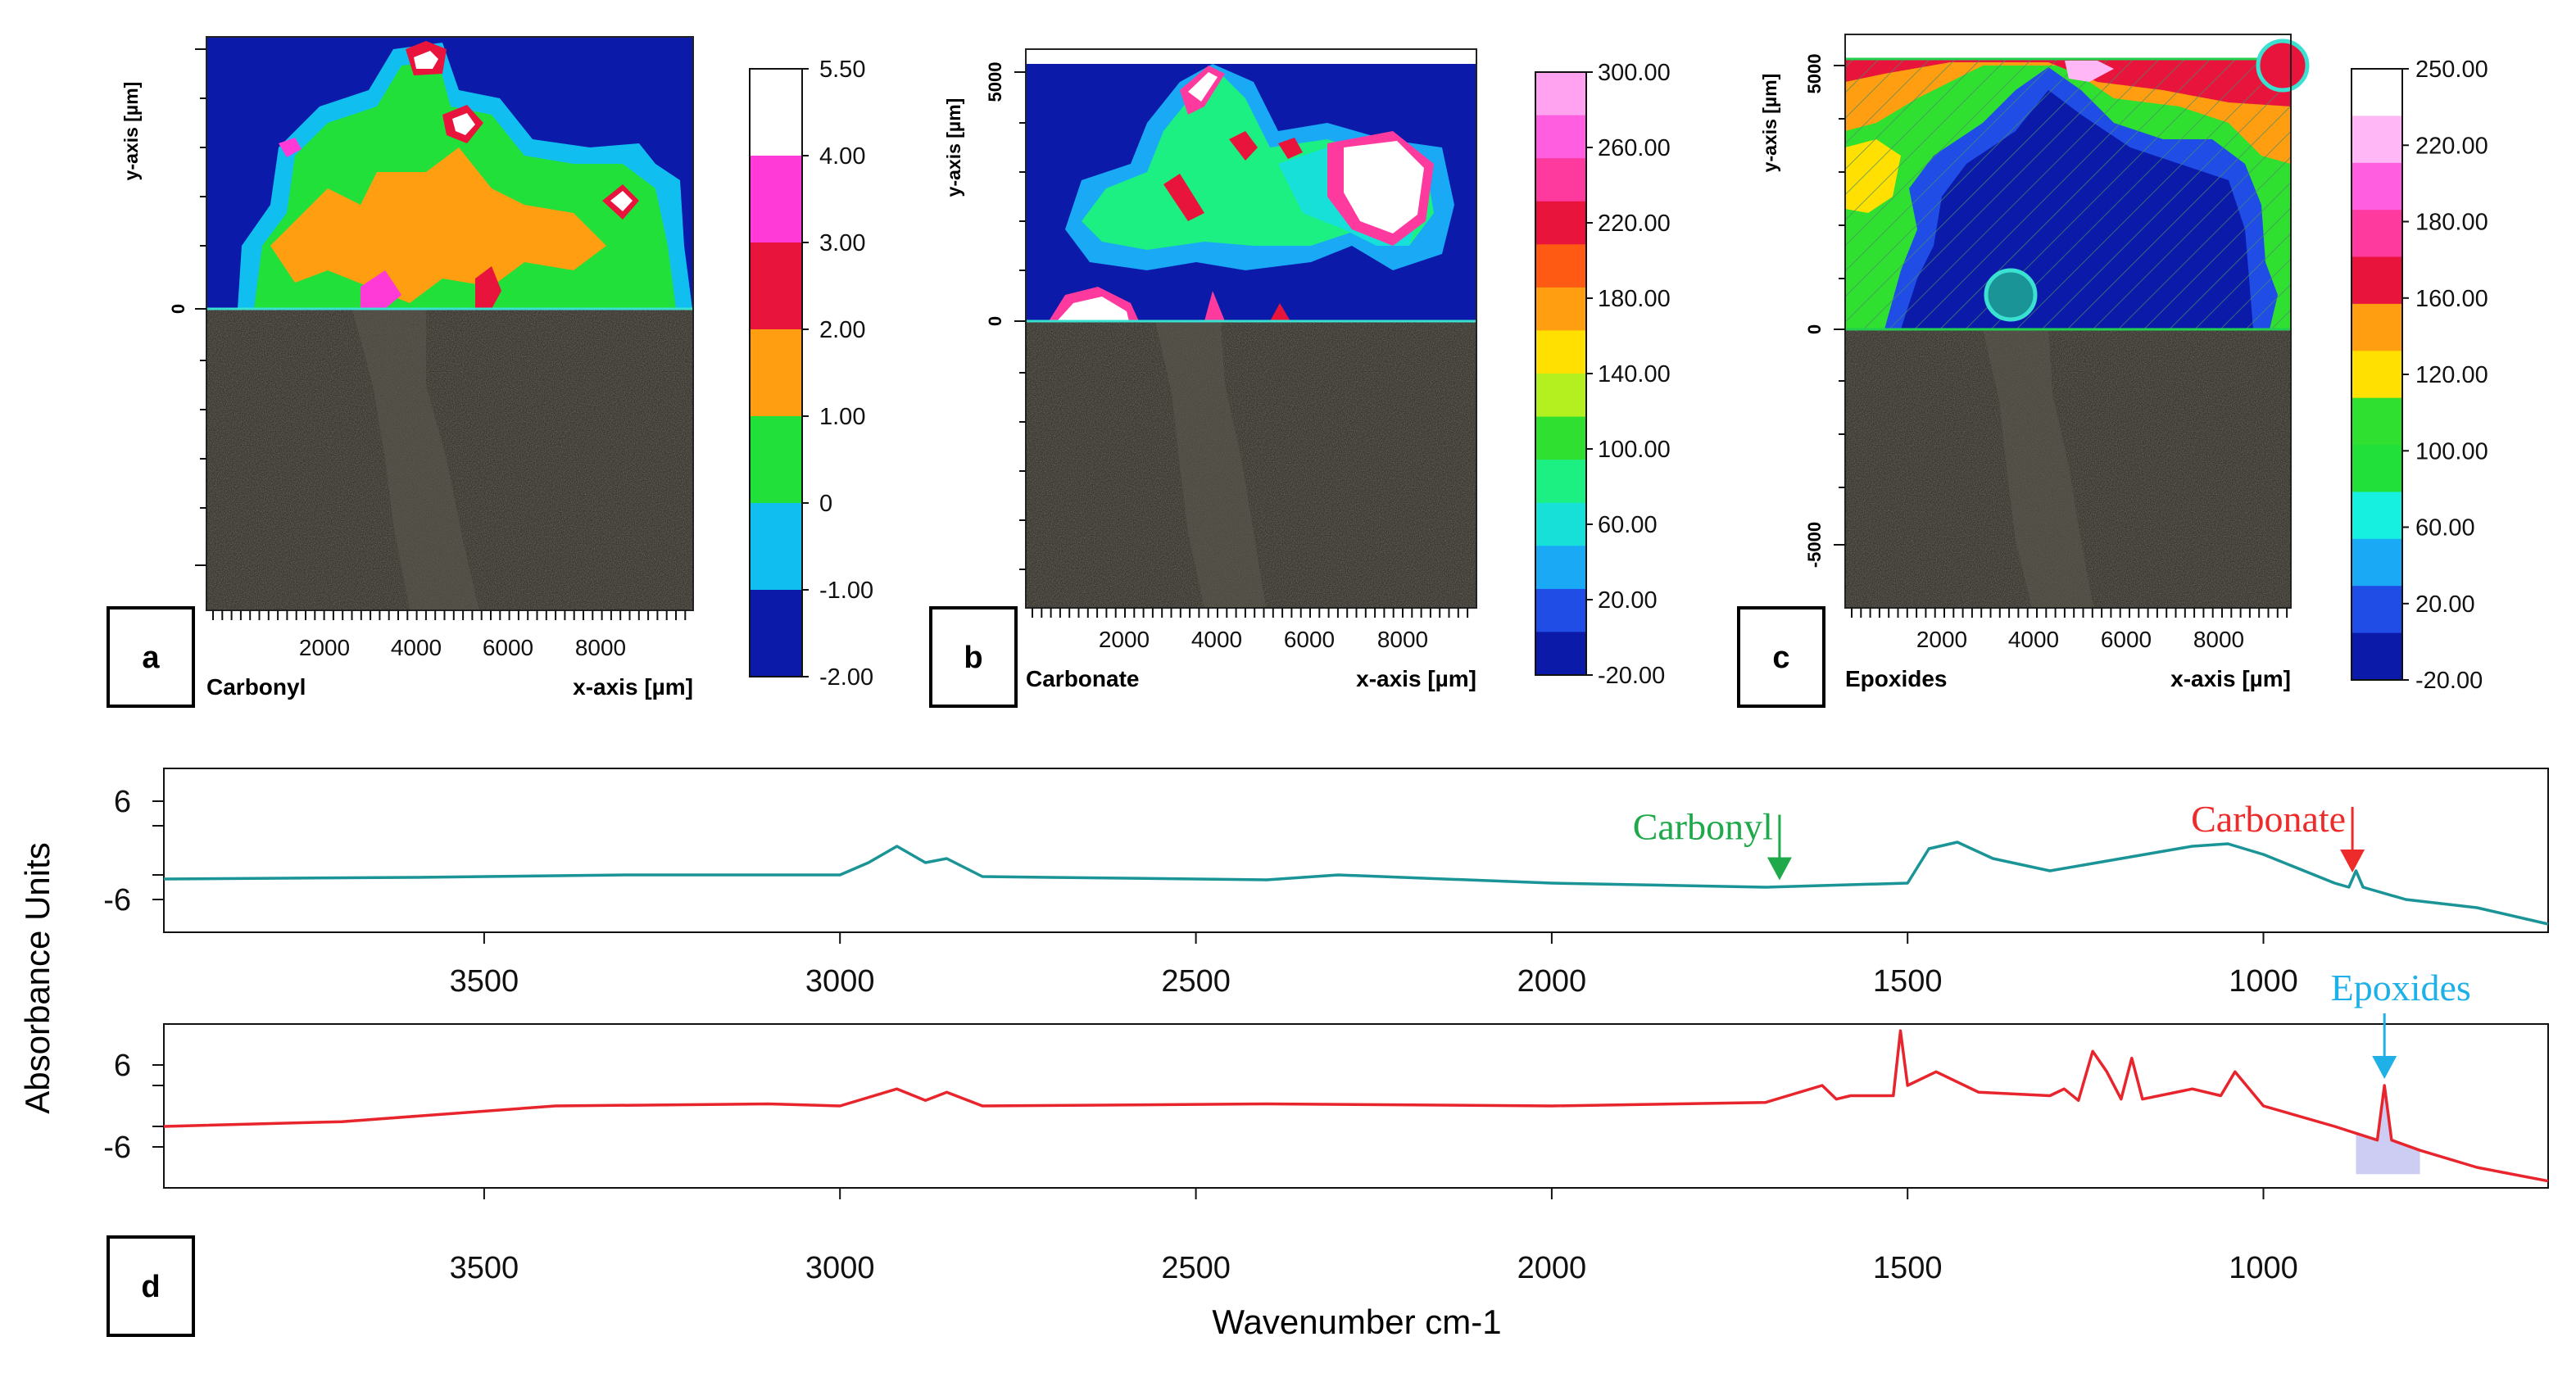 The height and width of the screenshot is (1373, 2576). Describe the element at coordinates (1634, 148) in the screenshot. I see `colorbar-label: 260.00` at that location.